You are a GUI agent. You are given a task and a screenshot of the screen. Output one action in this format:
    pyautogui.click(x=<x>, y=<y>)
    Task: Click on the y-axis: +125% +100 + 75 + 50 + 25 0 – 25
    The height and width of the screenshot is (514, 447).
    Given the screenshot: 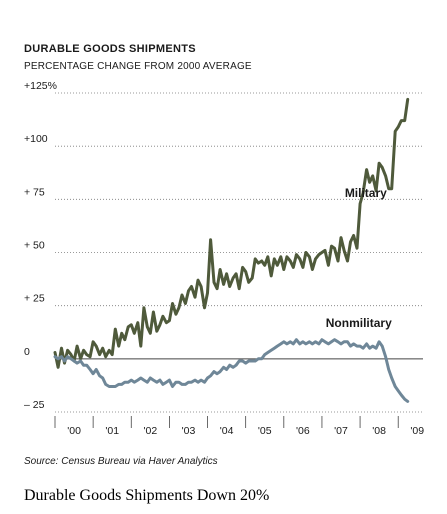 What is the action you would take?
    pyautogui.click(x=40, y=245)
    